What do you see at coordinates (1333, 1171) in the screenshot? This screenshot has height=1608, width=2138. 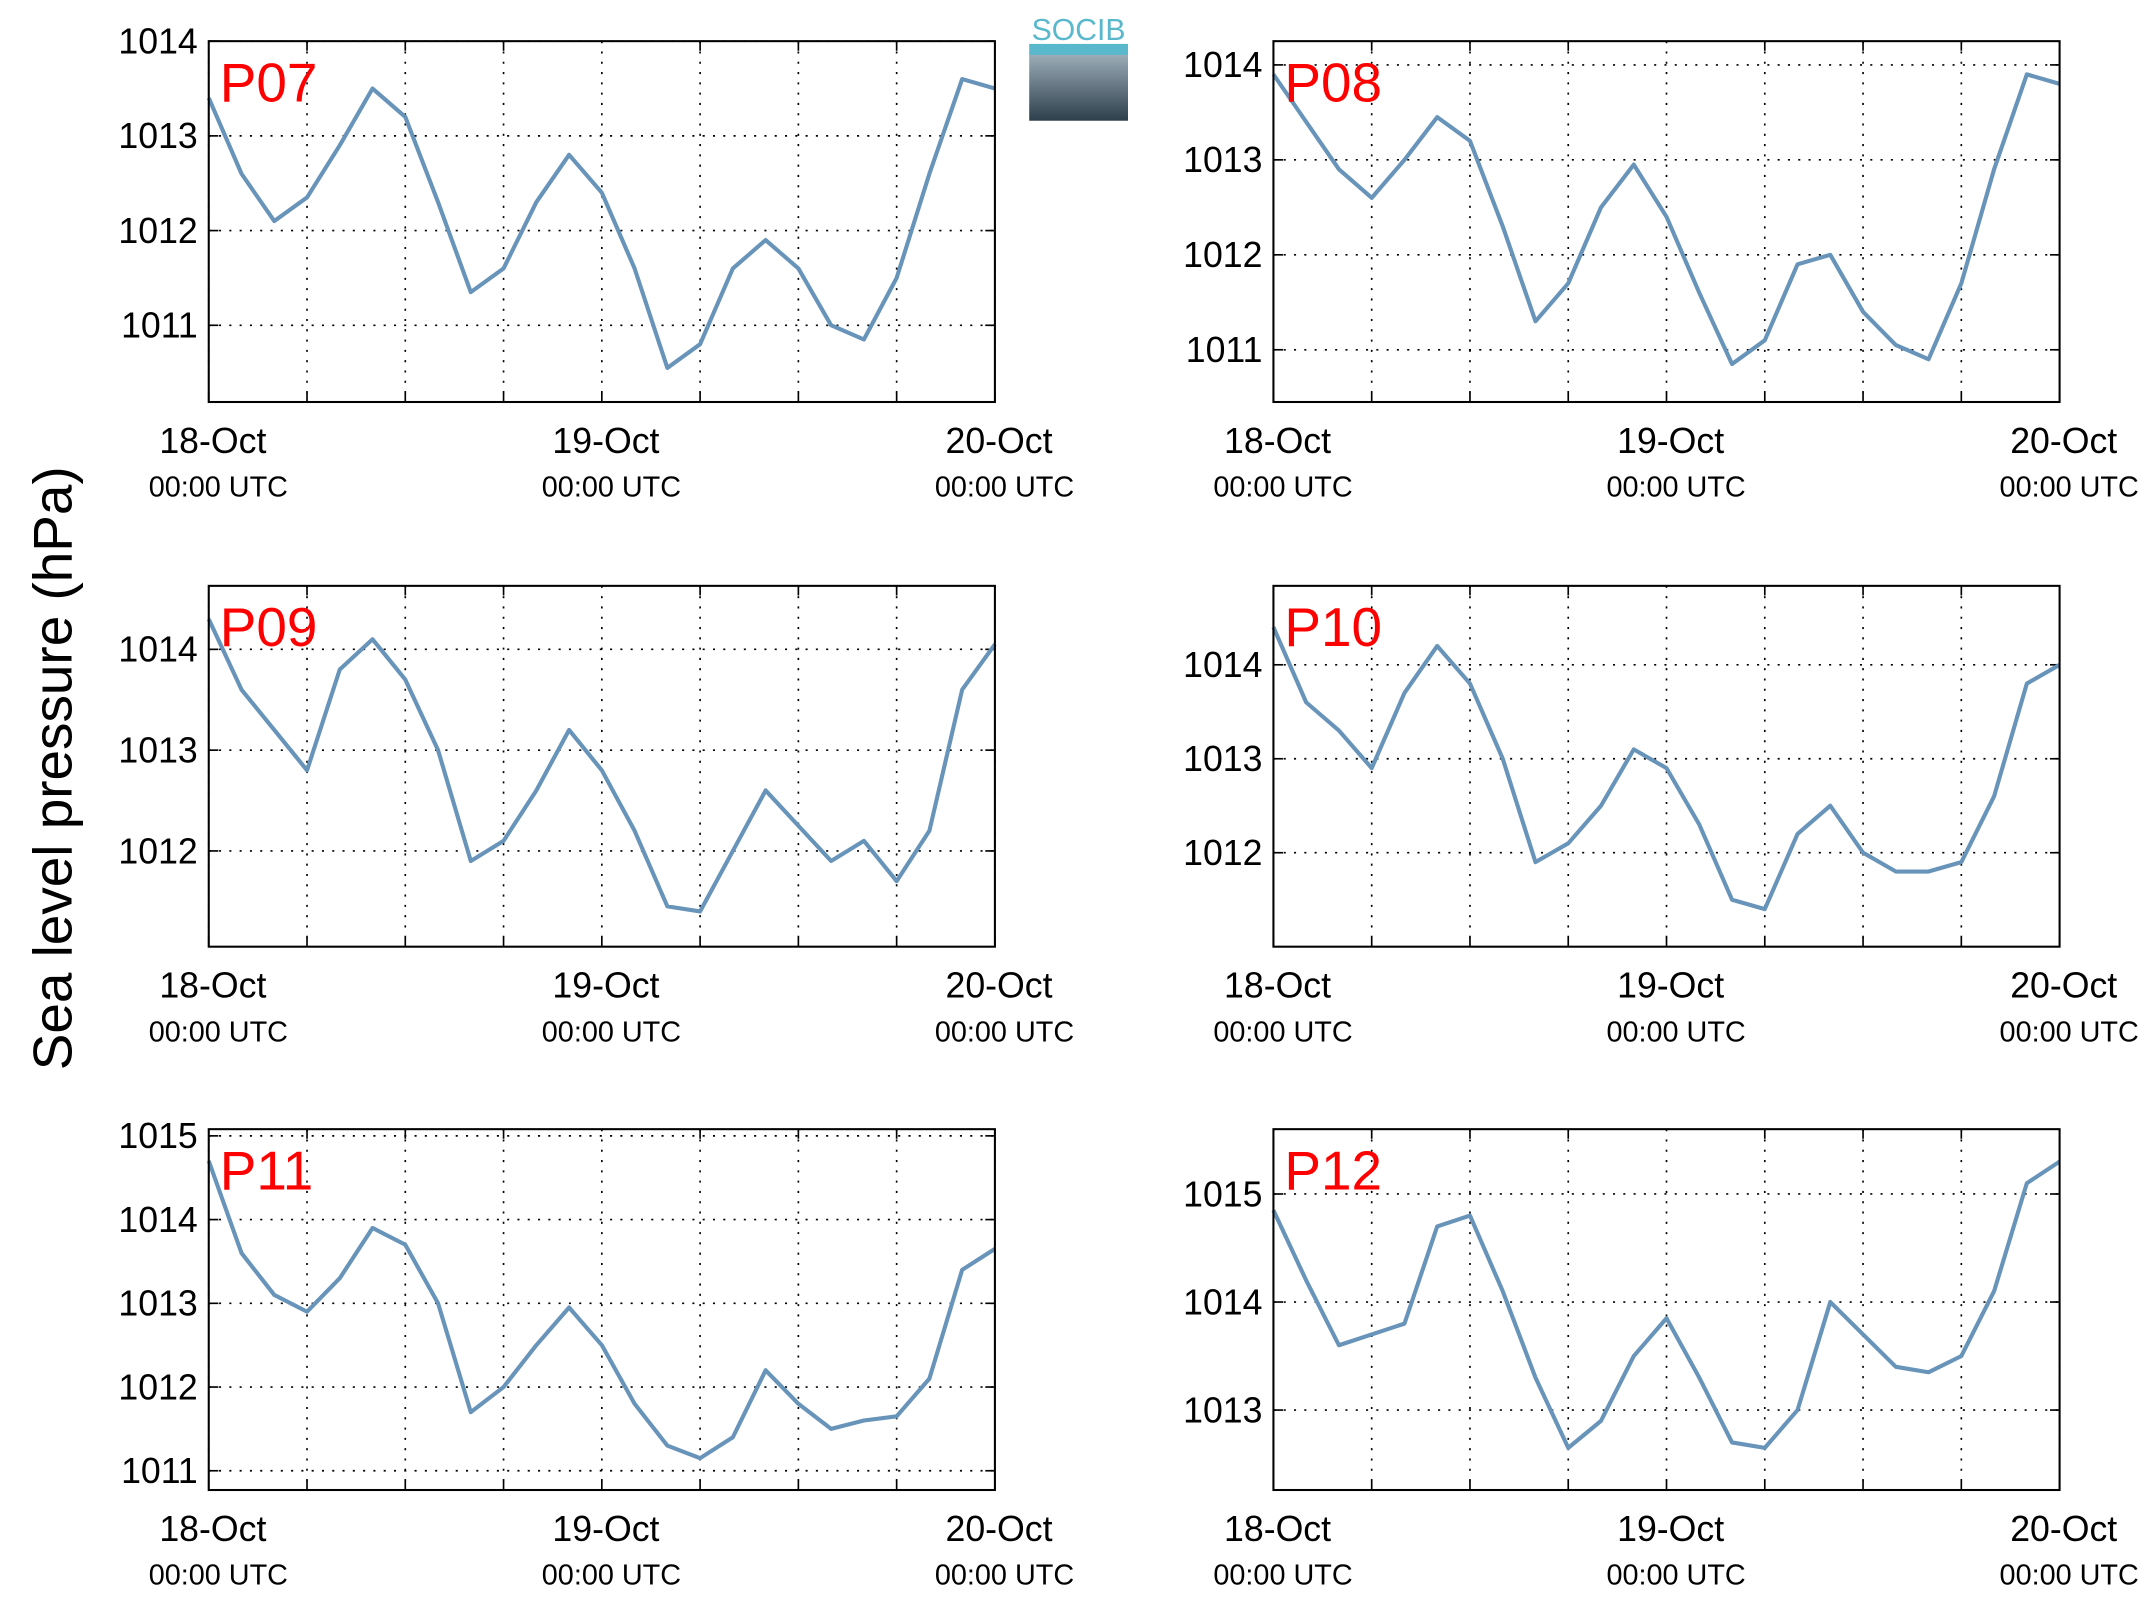 I see `panel-title: P12` at bounding box center [1333, 1171].